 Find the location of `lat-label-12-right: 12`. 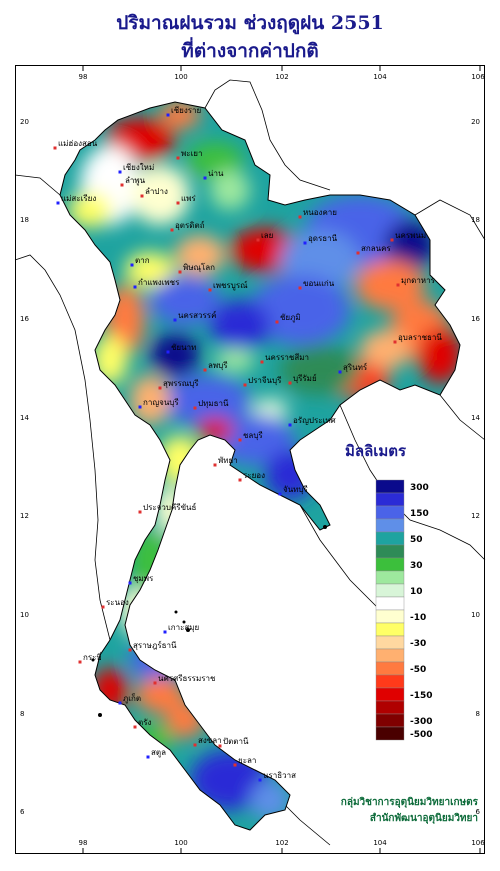

lat-label-12-right: 12 is located at coordinates (475, 516).